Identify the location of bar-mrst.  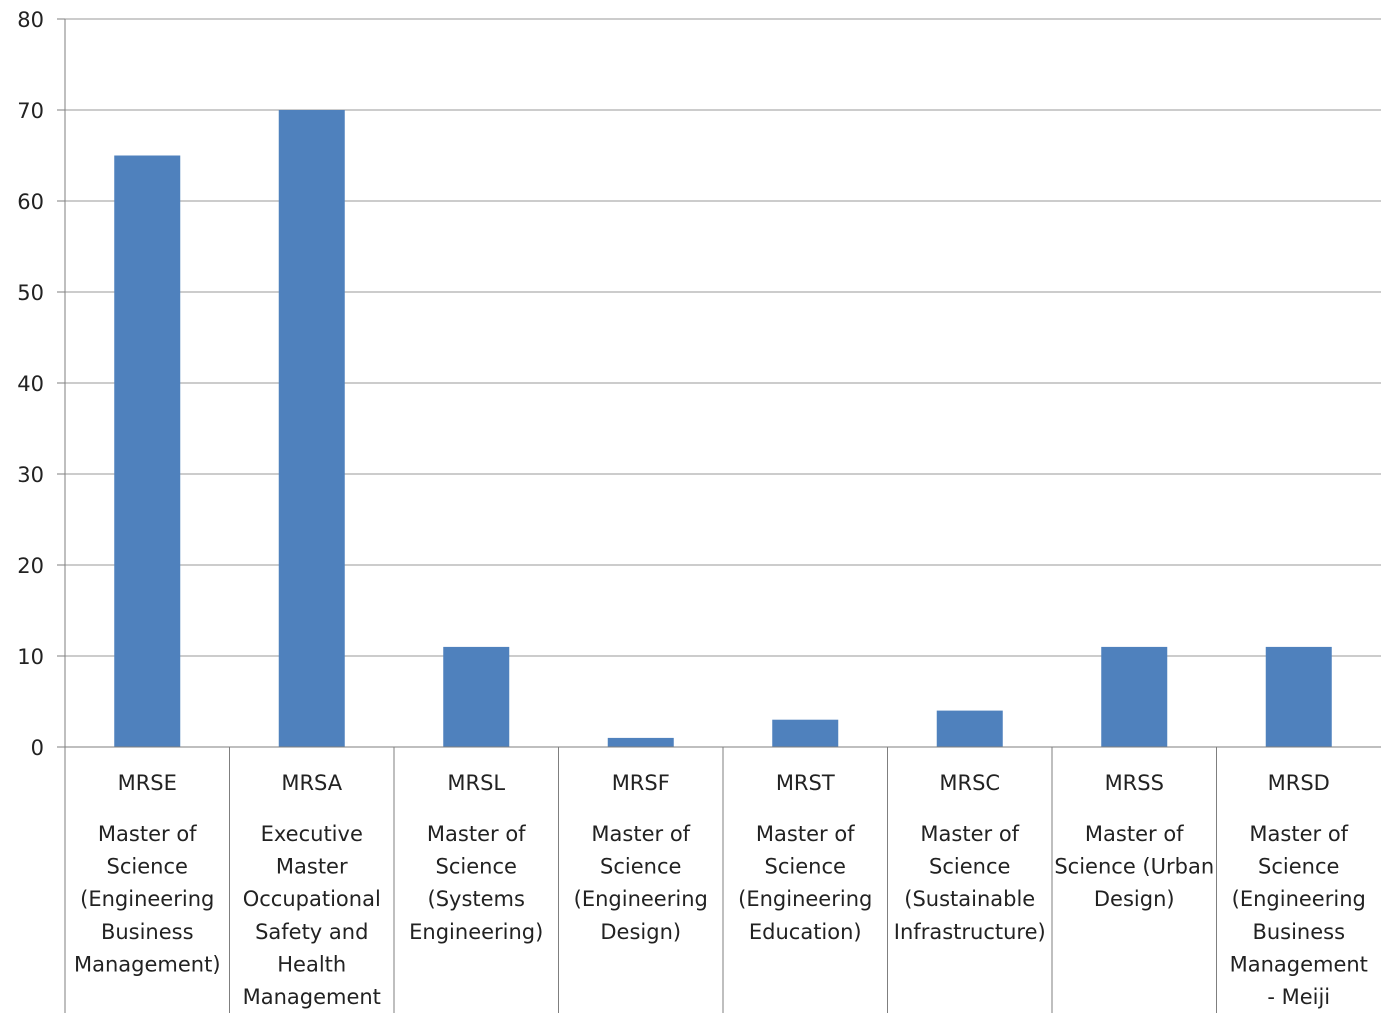
(805, 733).